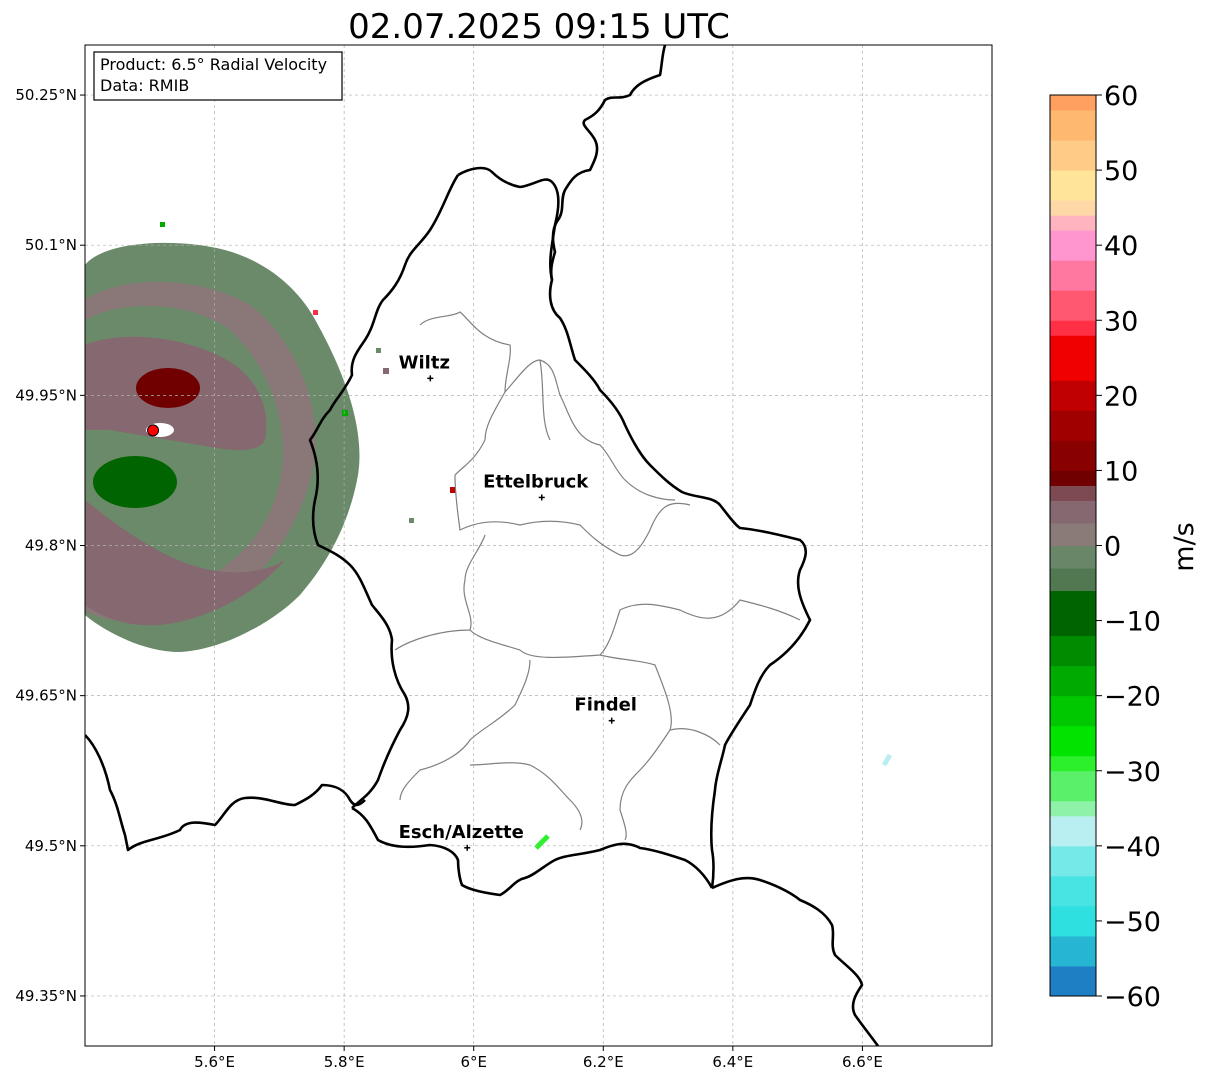  Describe the element at coordinates (1121, 171) in the screenshot. I see `colorbar-tick-label: 50` at that location.